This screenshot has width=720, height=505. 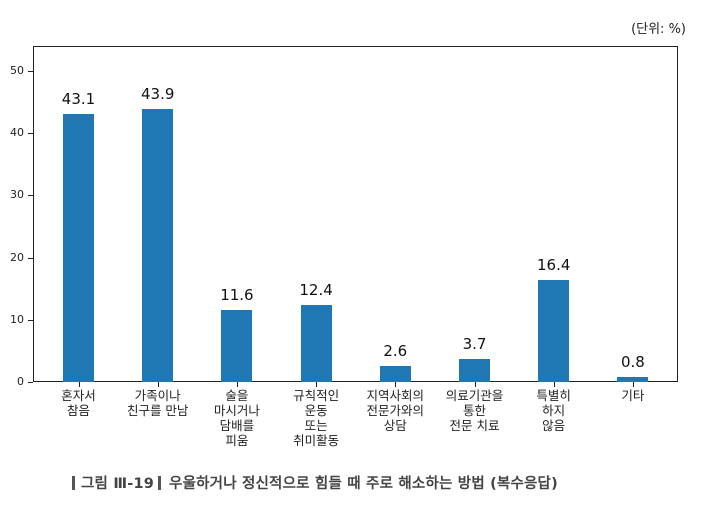 What do you see at coordinates (474, 410) in the screenshot?
I see `x-tick-label: 의료기관을 통한 전문 치료` at bounding box center [474, 410].